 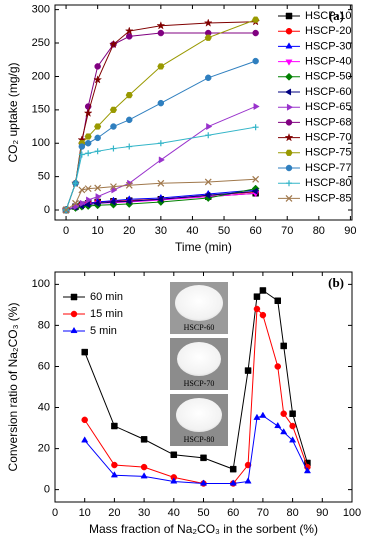 I want to click on x-tick-label: 20, so click(x=129, y=231).